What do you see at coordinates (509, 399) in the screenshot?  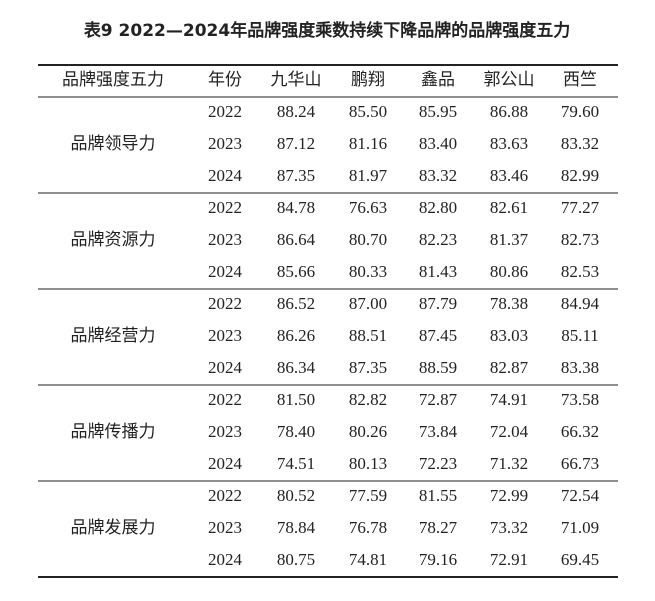 I see `cell: 74.91` at bounding box center [509, 399].